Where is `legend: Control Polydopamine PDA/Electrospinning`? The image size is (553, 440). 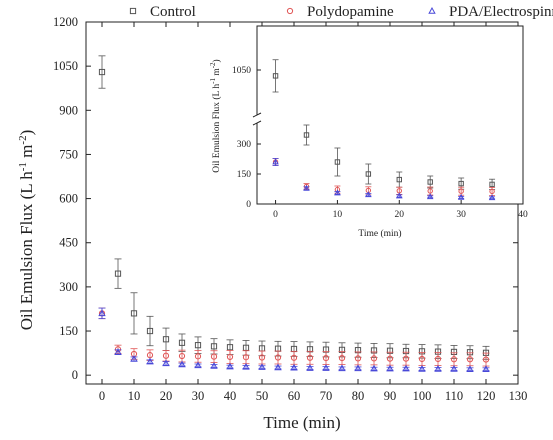 legend: Control Polydopamine PDA/Electrospinning is located at coordinates (341, 12).